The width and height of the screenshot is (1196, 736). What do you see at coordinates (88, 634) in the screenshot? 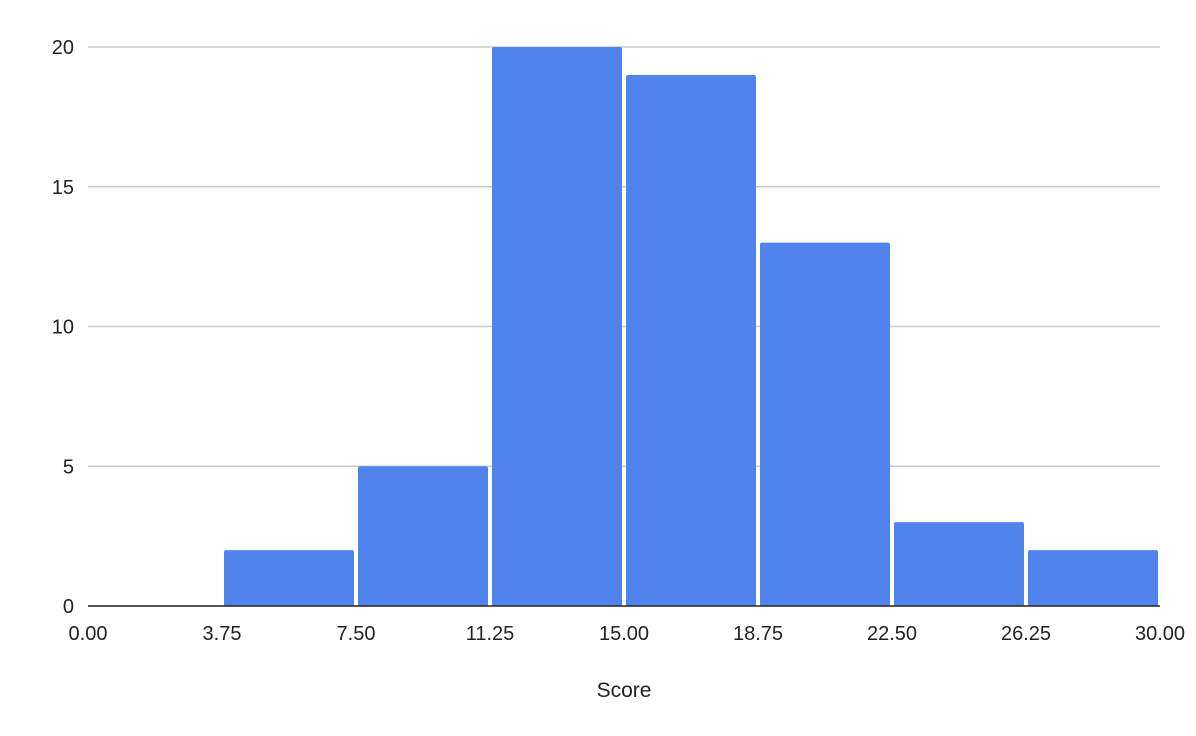
I see `x-tick-label: 0.00` at bounding box center [88, 634].